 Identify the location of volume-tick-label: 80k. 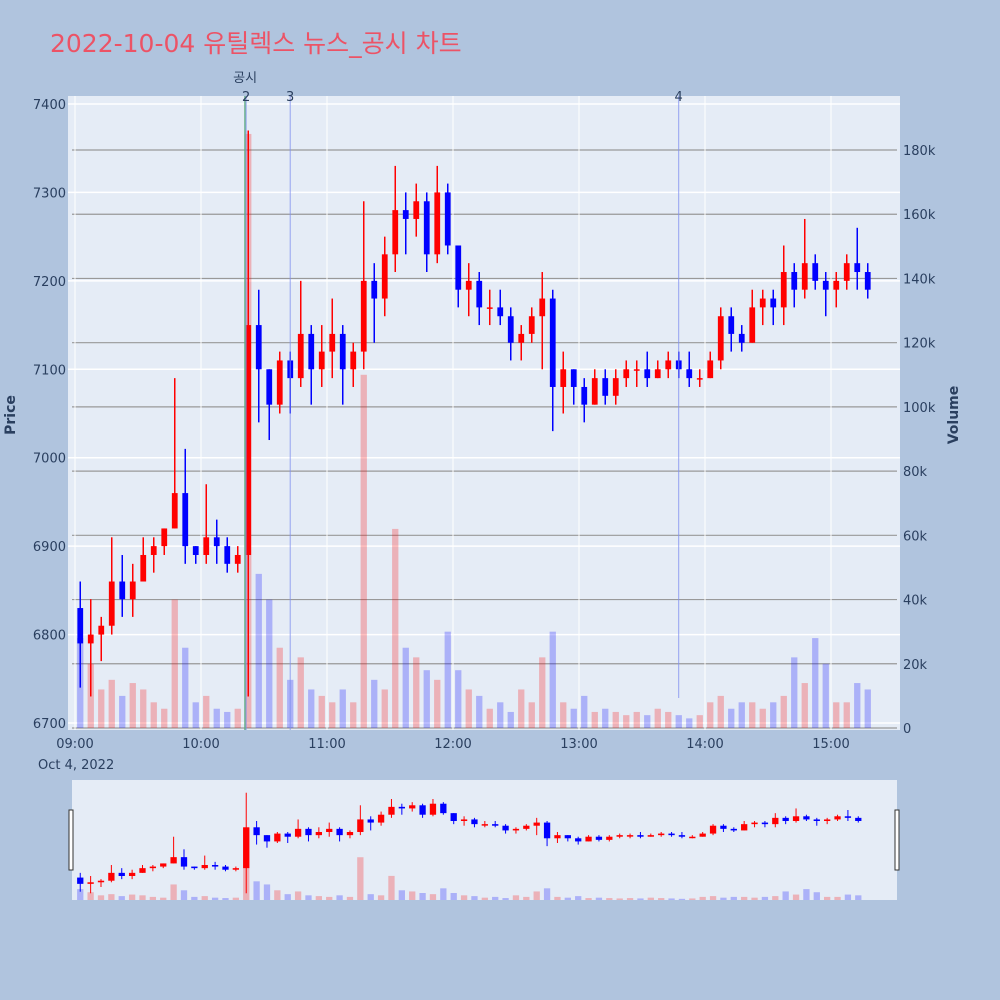
(915, 472).